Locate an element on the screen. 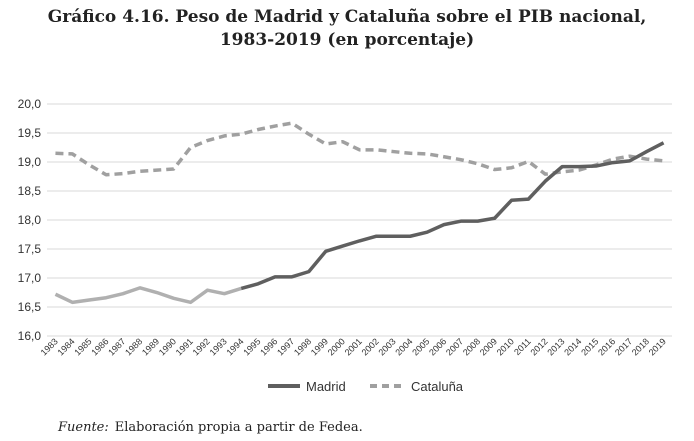  series-line-madrid-early is located at coordinates (148, 295).